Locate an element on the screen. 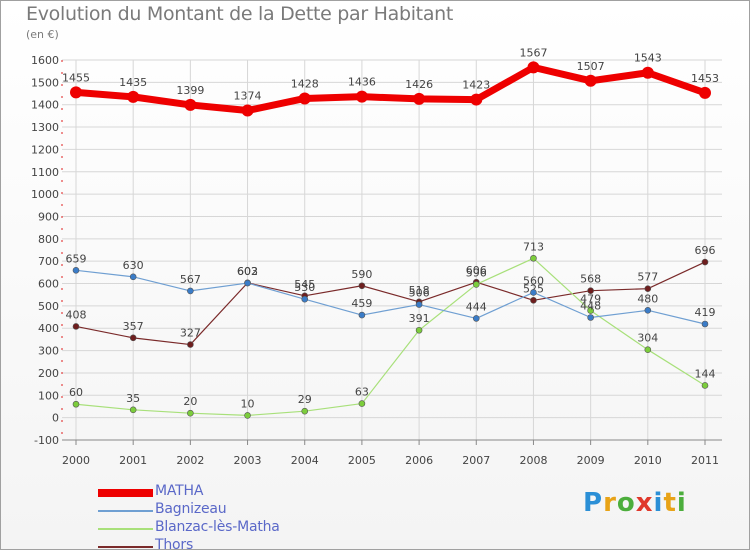 The height and width of the screenshot is (556, 750). y-tick-label: 200 is located at coordinates (48, 373).